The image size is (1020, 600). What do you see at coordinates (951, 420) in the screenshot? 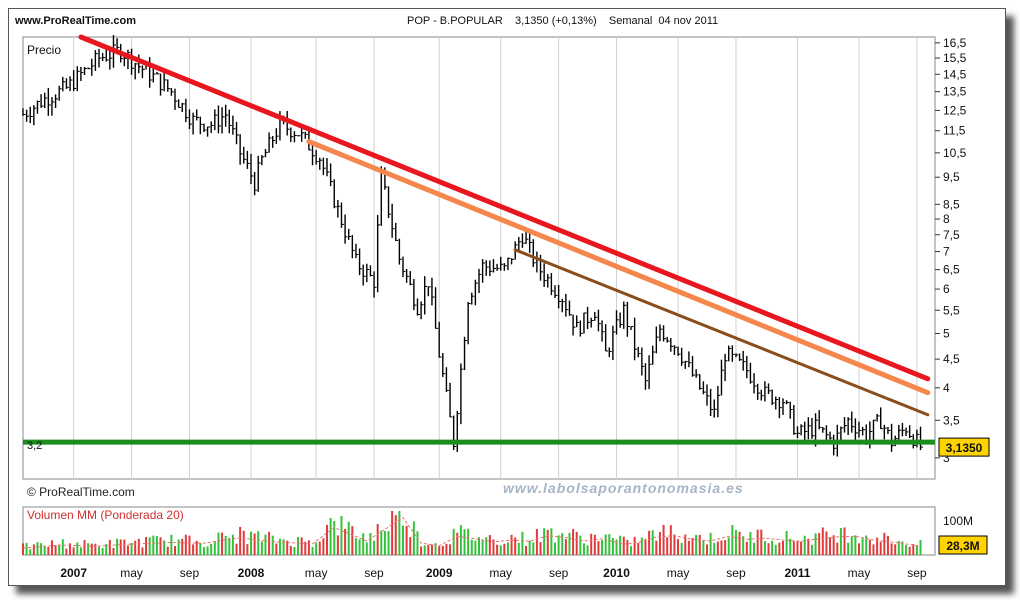
I see `y-tick-label: 3,5` at bounding box center [951, 420].